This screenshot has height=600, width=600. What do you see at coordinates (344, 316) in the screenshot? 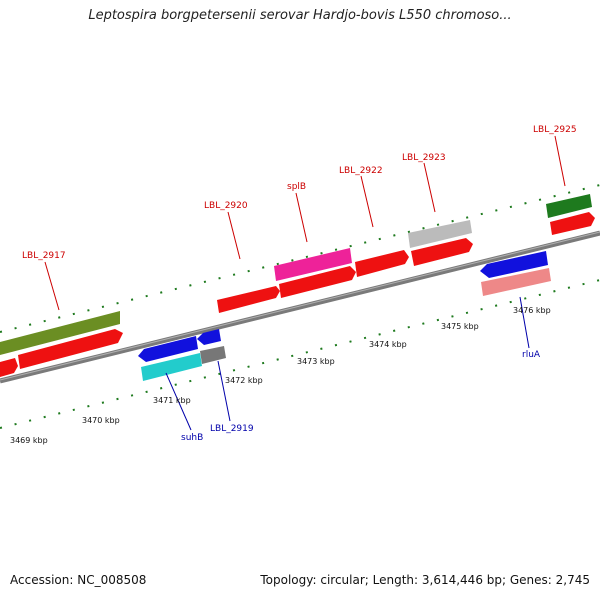
I see `reverse-features` at bounding box center [344, 316].